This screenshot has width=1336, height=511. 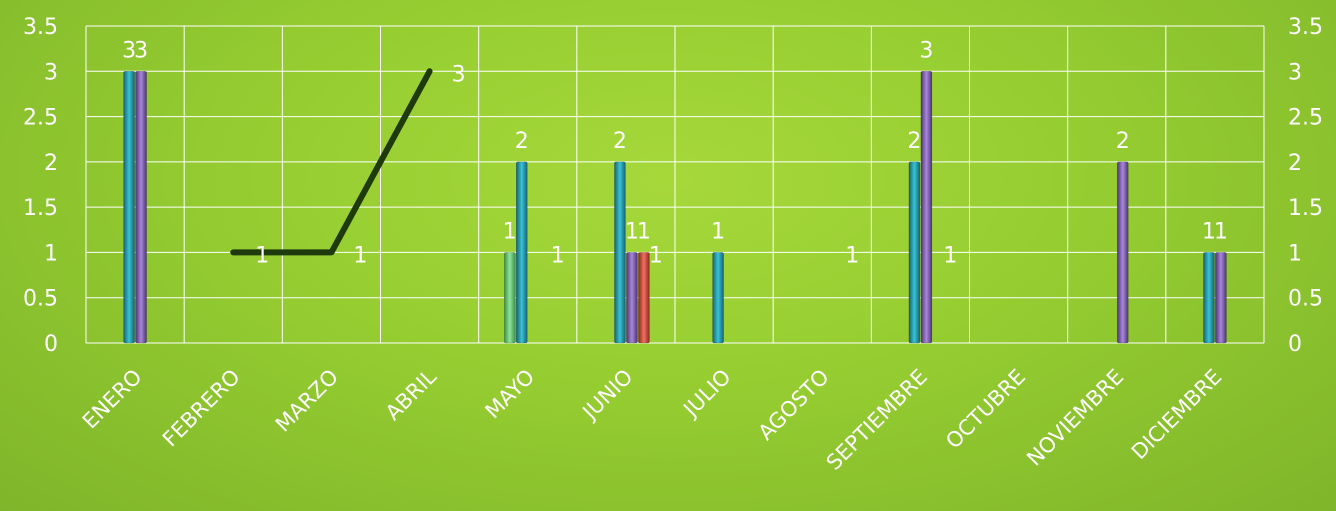 I want to click on y-tick-label: 1, so click(x=51, y=253).